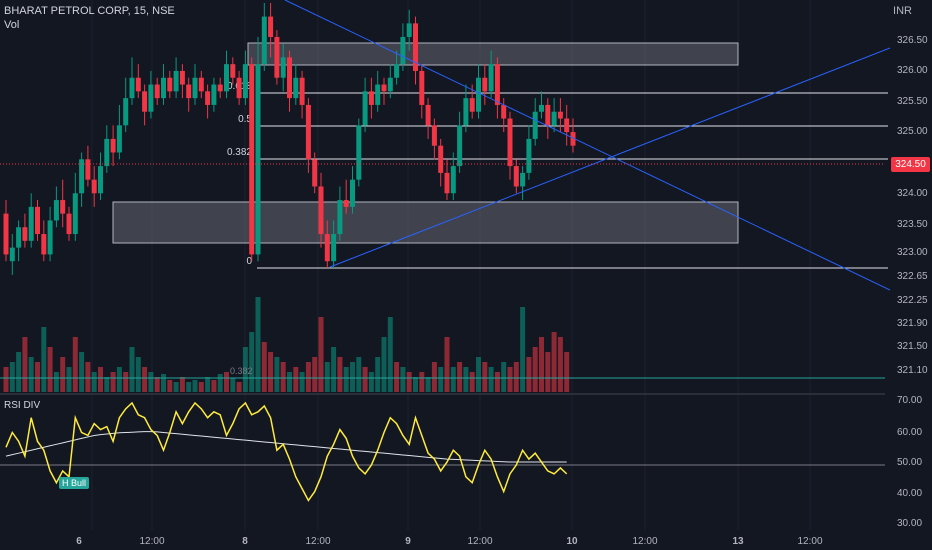 This screenshot has width=932, height=550. I want to click on rsi-axis-label: 50.00, so click(909, 462).